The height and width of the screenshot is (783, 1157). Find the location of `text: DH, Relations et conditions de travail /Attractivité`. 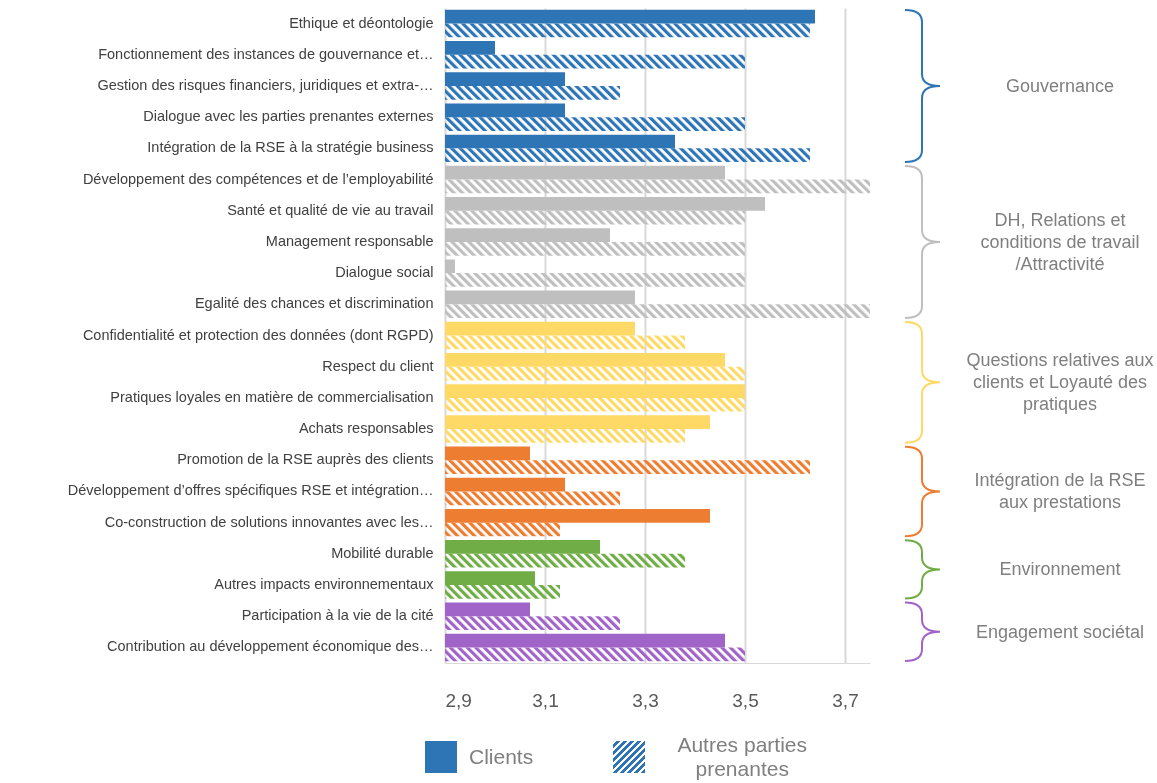

text: DH, Relations et conditions de travail /Attractivité is located at coordinates (1060, 241).